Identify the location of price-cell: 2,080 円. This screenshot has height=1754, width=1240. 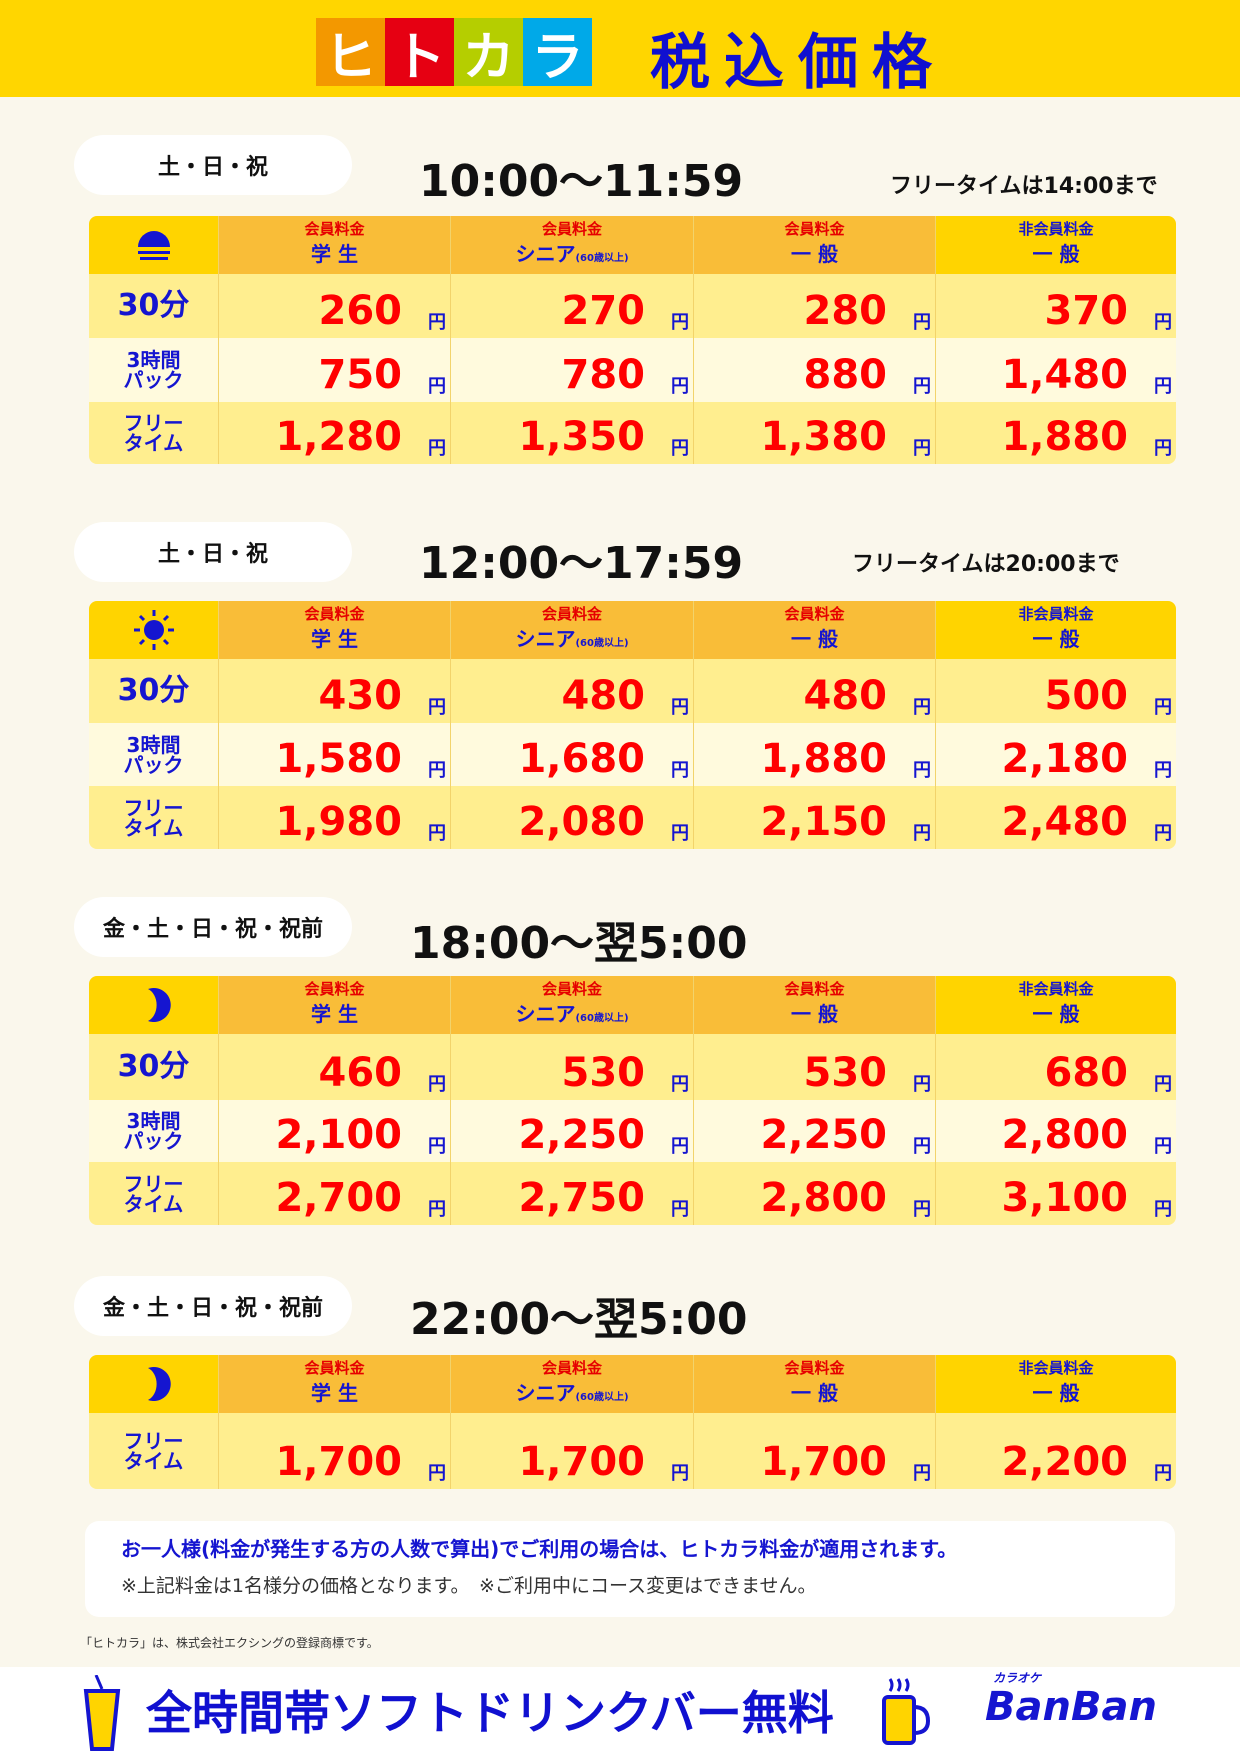
(572, 817).